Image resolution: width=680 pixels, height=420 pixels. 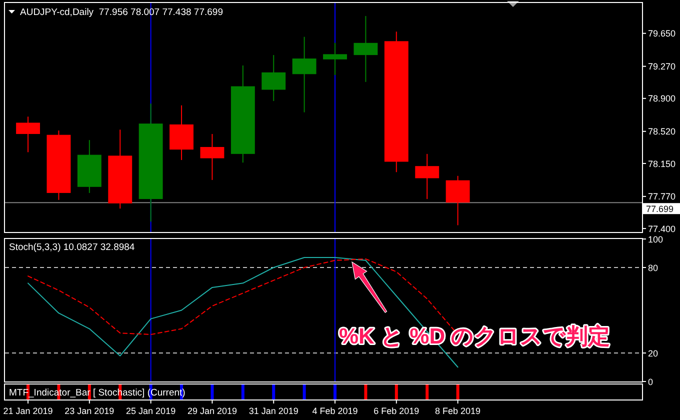 I want to click on y-tick-label: 100, so click(x=656, y=239).